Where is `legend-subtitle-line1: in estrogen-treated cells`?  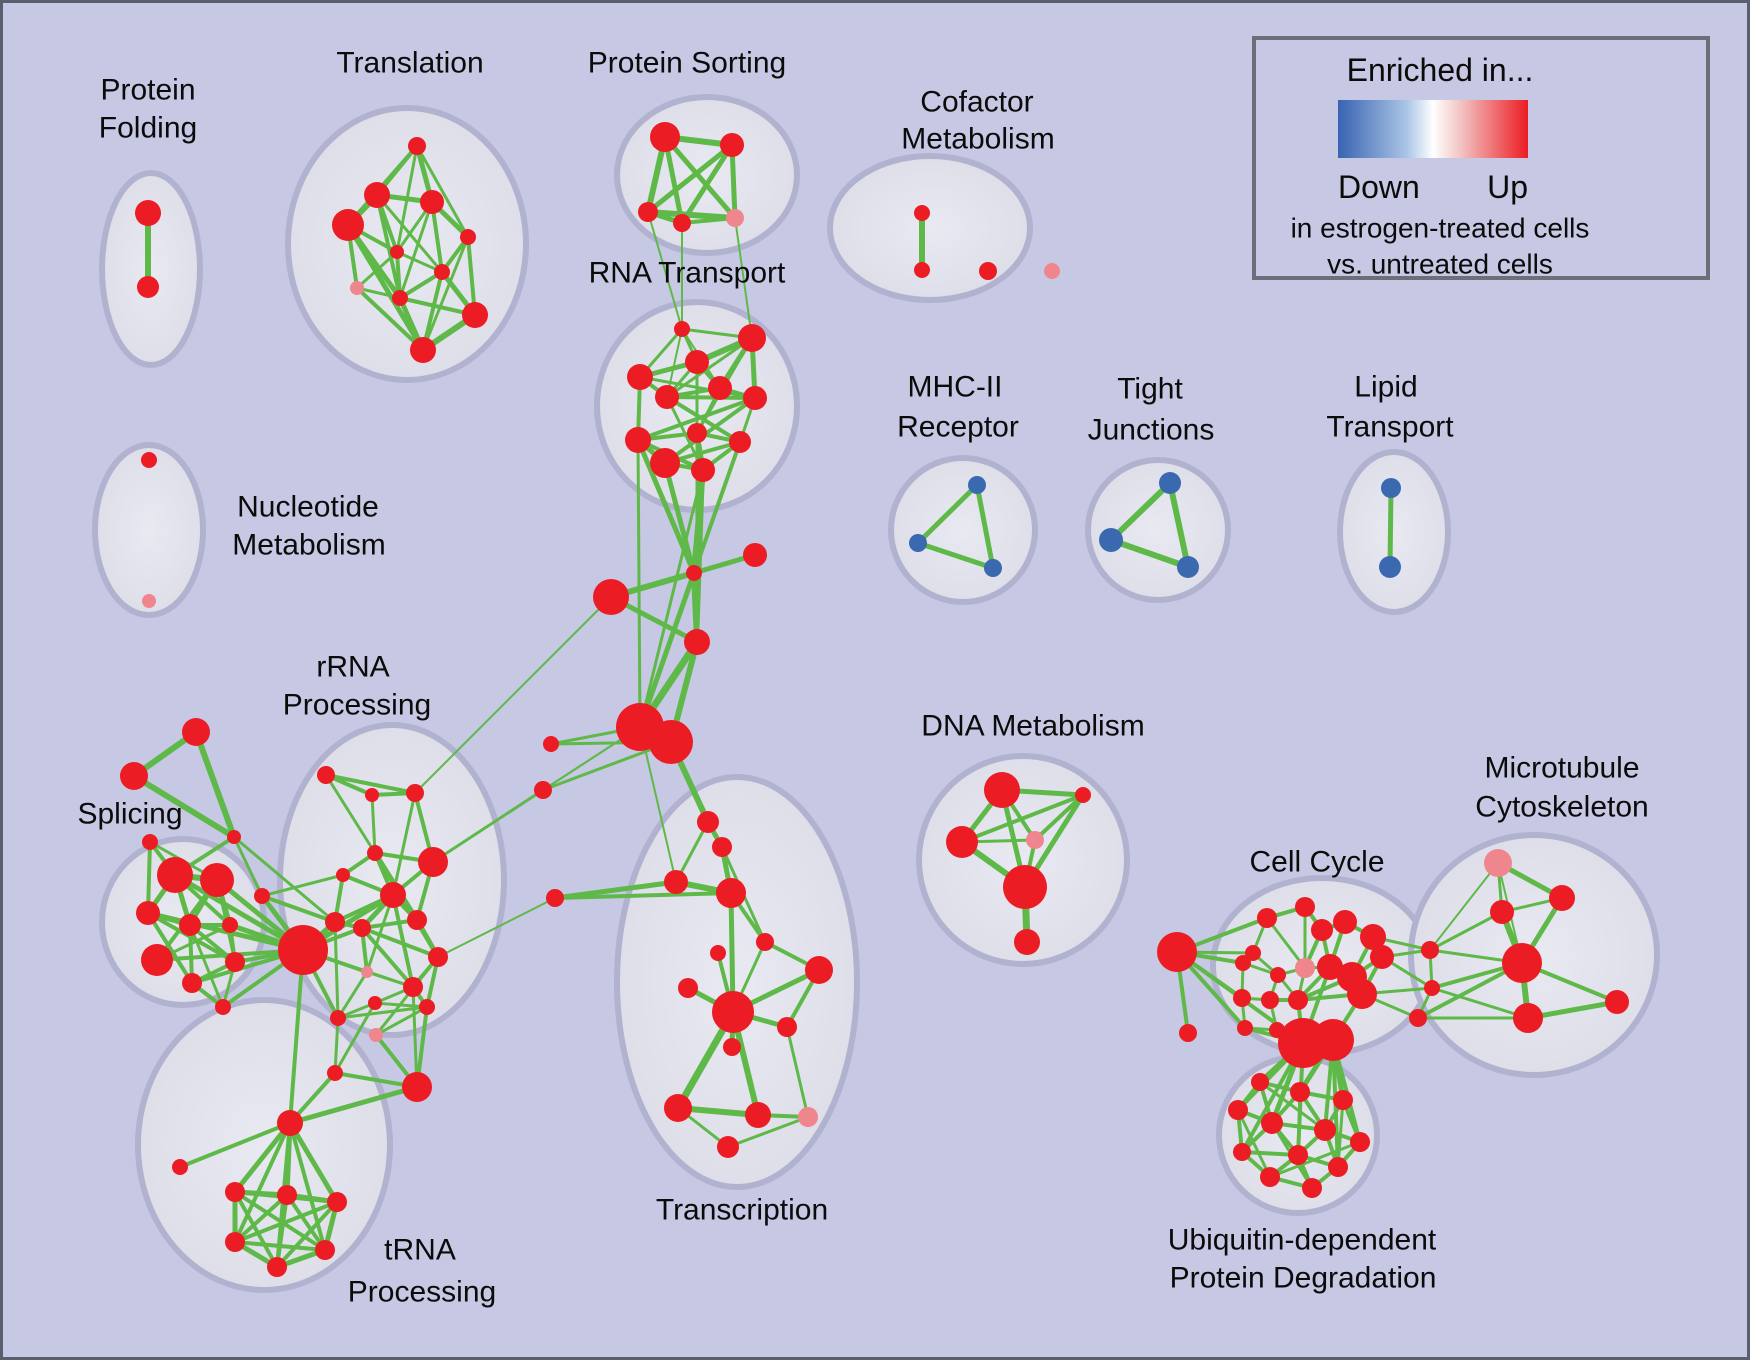 legend-subtitle-line1: in estrogen-treated cells is located at coordinates (1440, 228).